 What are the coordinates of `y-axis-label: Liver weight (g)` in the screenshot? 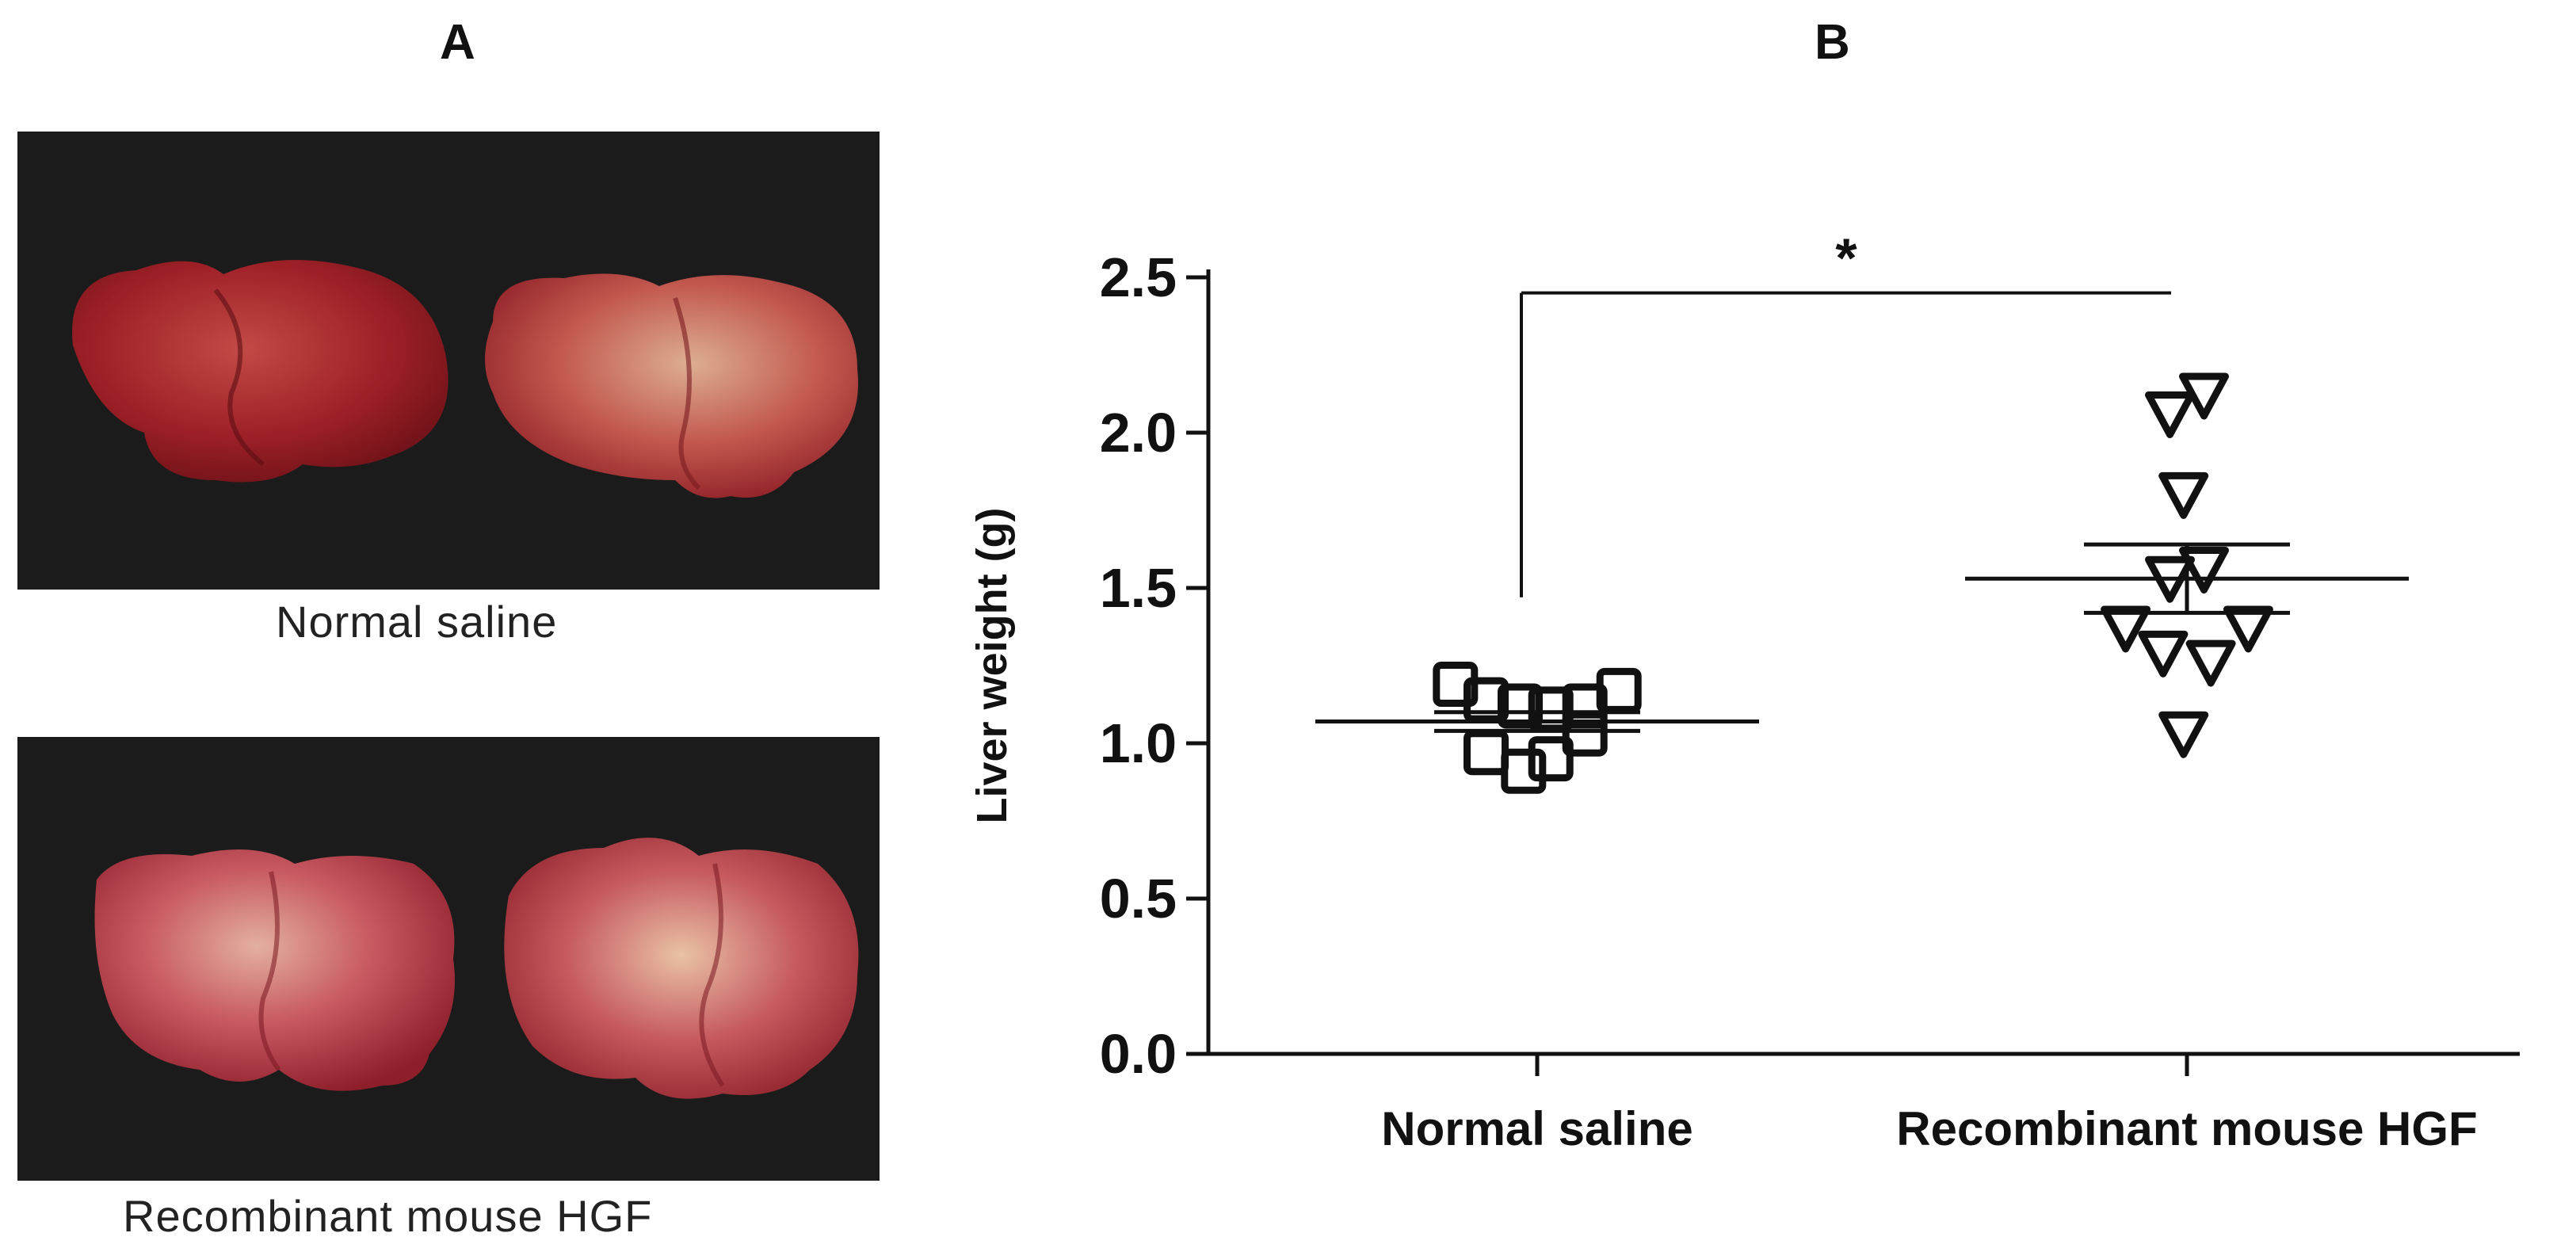 It's located at (992, 665).